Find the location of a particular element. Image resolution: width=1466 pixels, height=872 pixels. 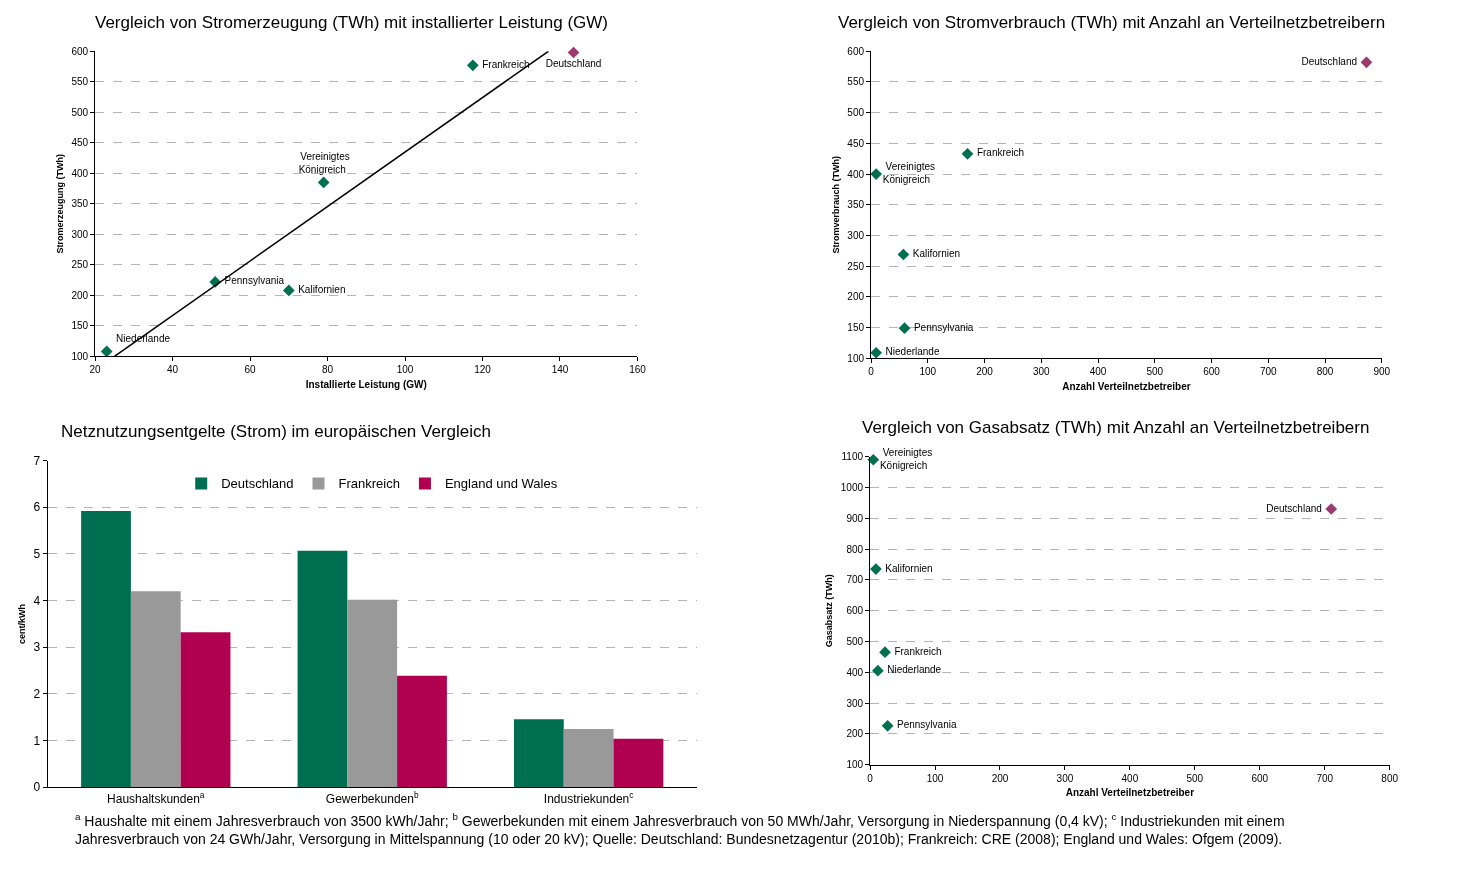

x-tick-label: 900 is located at coordinates (1382, 372).